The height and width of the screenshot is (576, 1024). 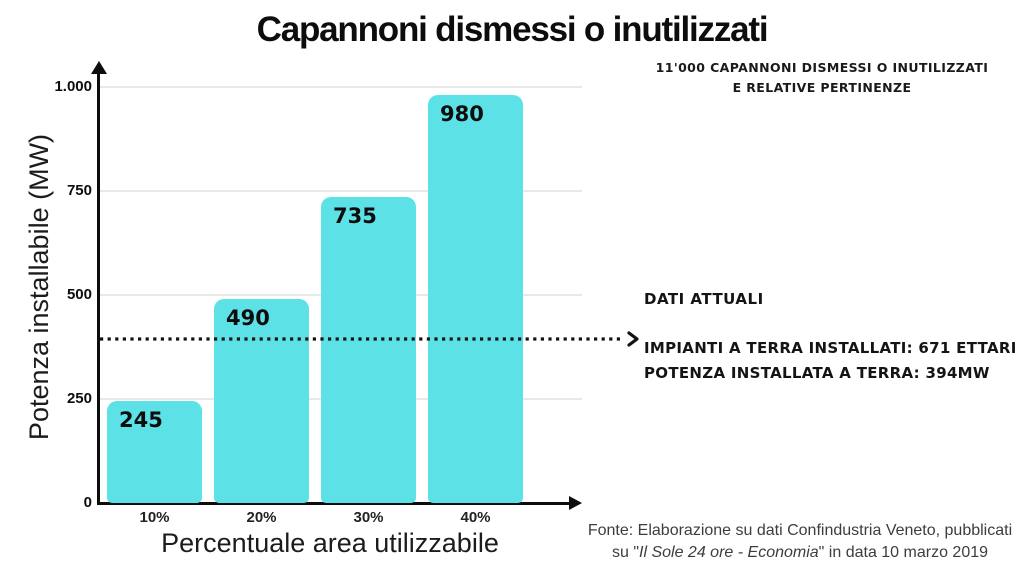 I want to click on label-impianti-a-terra: IMPIANTI A TERRA INSTALLATI: 671 ETTARI, so click(x=830, y=348).